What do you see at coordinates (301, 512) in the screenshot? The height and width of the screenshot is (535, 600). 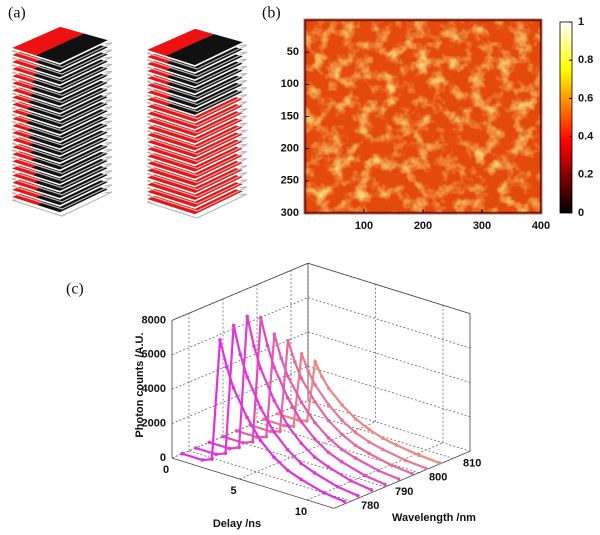 I see `x-tick-label: 10` at bounding box center [301, 512].